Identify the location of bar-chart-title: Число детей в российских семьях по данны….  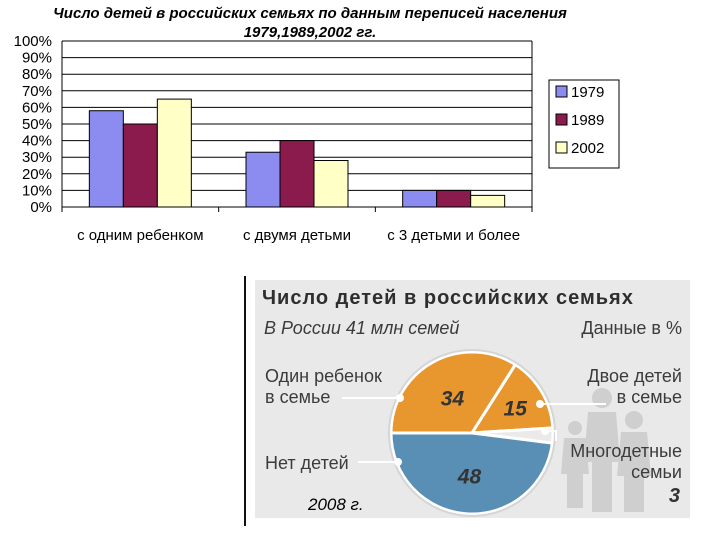
(310, 23).